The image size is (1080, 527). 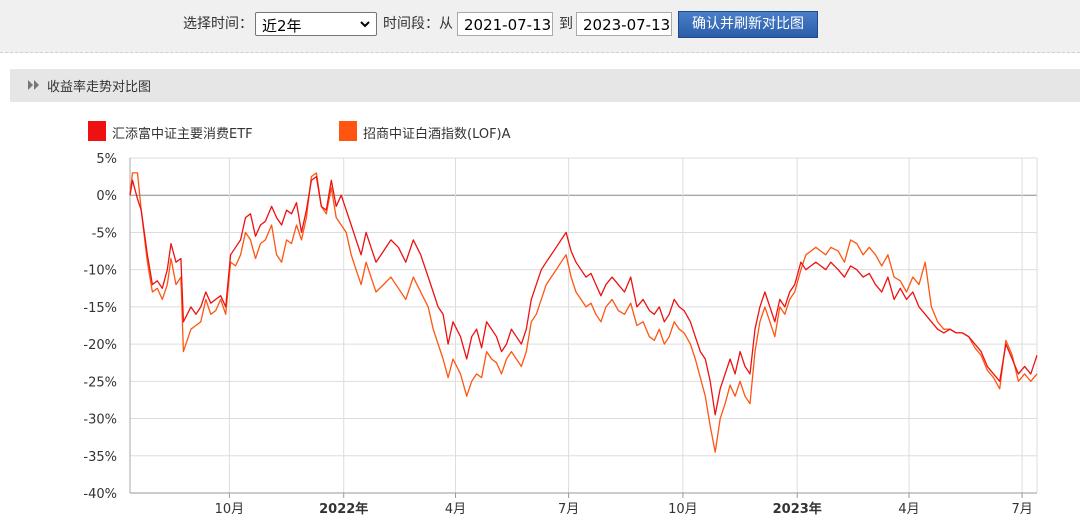 I want to click on y-tick-label: -20%, so click(x=100, y=345).